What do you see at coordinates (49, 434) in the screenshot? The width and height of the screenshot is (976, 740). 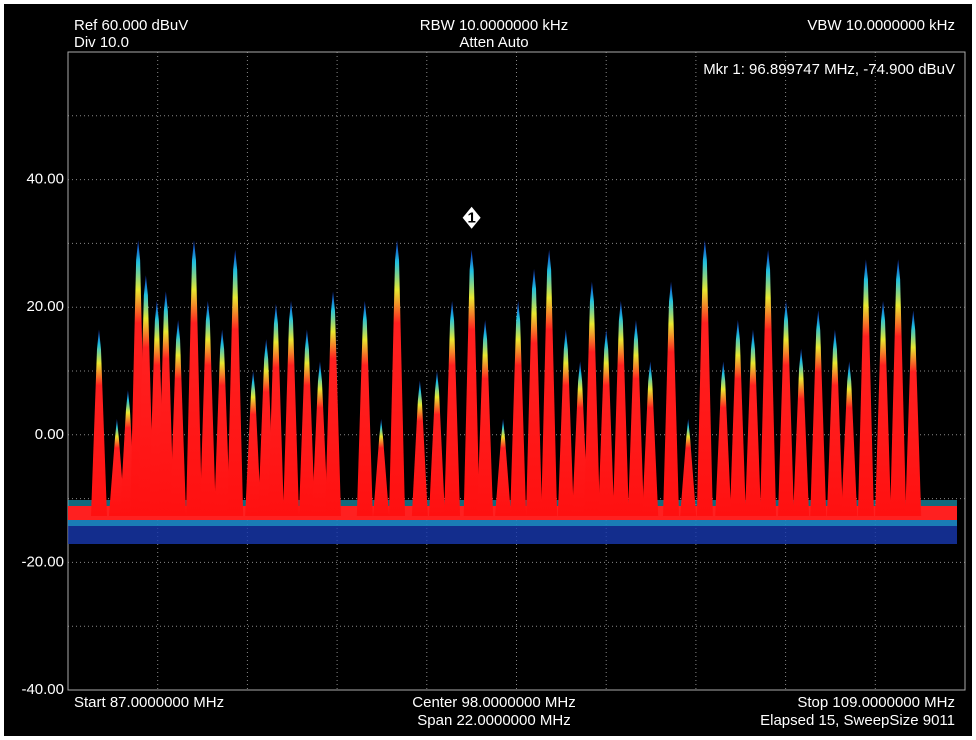 I see `y-tick-label: 0.00` at bounding box center [49, 434].